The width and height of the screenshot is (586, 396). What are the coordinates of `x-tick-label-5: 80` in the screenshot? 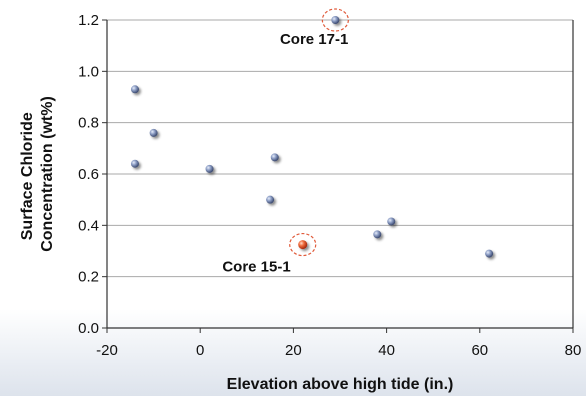 It's located at (573, 350).